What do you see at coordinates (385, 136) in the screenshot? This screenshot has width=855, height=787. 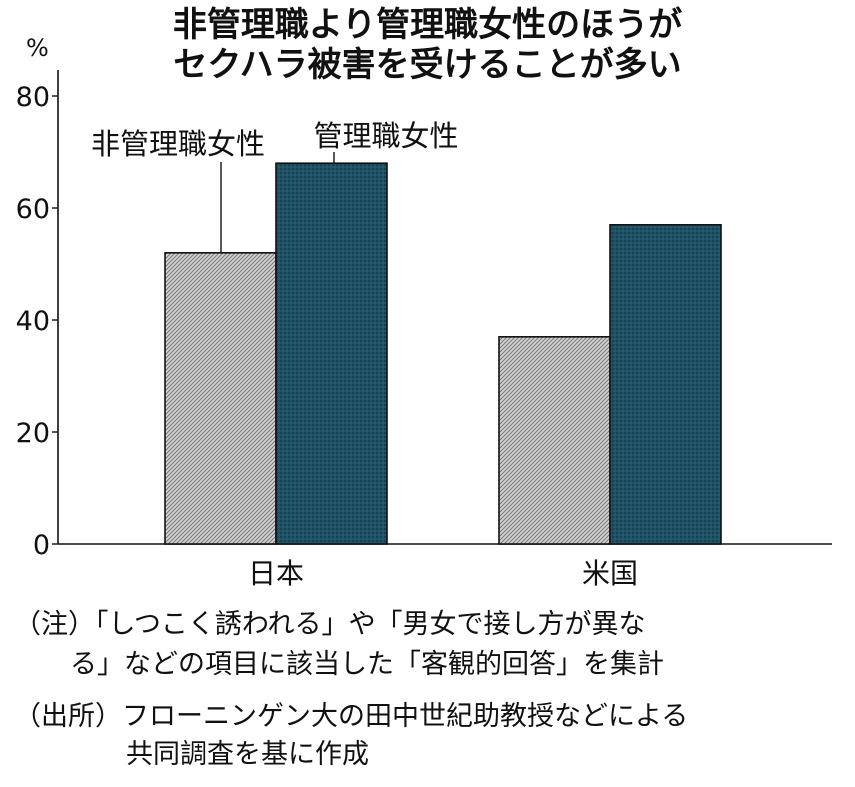 I see `legend-label: 管理職女性` at bounding box center [385, 136].